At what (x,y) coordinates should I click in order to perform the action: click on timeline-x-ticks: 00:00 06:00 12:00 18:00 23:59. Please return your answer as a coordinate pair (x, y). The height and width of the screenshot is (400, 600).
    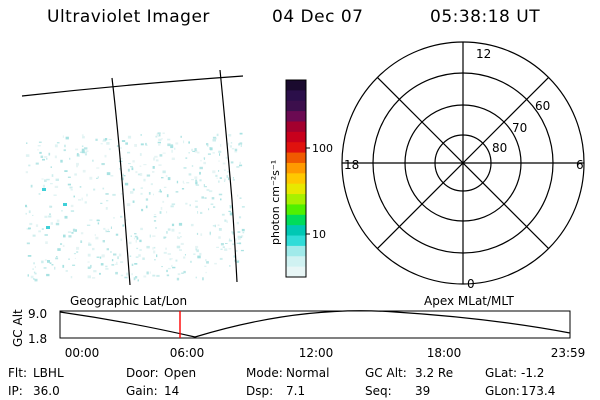
    Looking at the image, I should click on (325, 353).